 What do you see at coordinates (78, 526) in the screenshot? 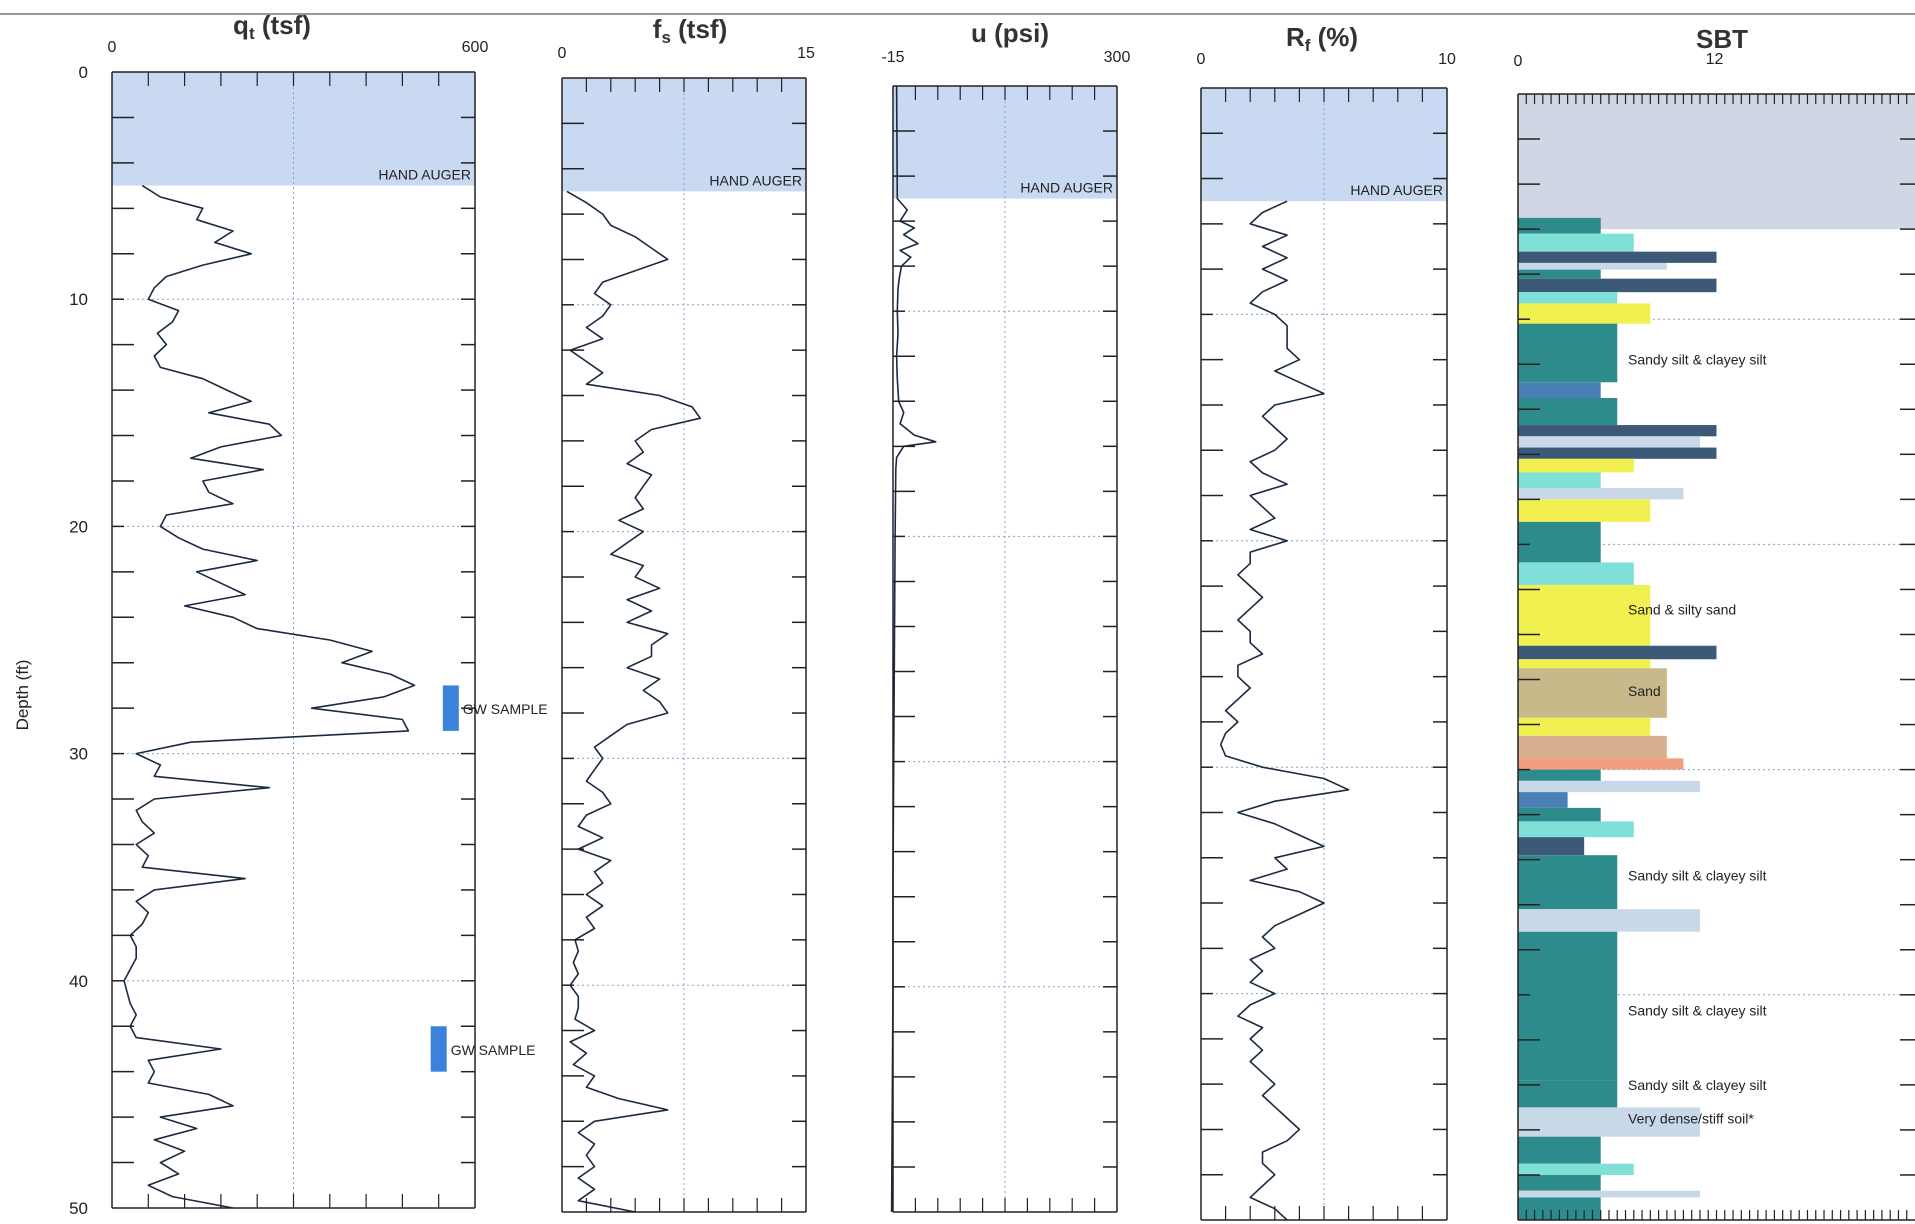
I see `depth-tick-label: 20` at bounding box center [78, 526].